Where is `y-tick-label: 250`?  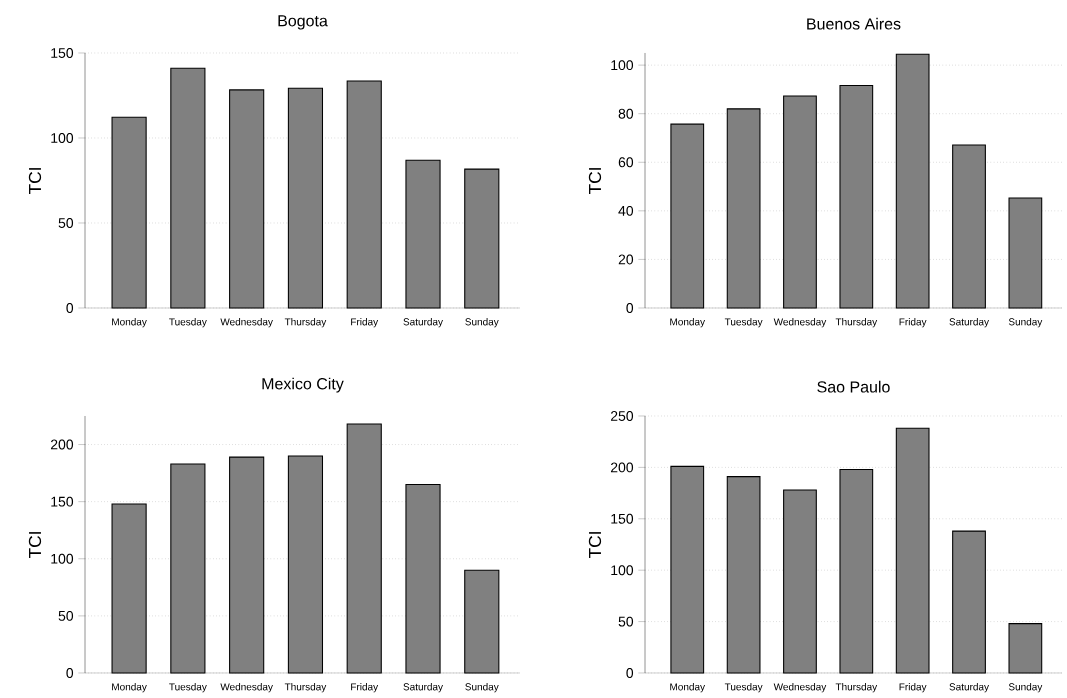 y-tick-label: 250 is located at coordinates (622, 416).